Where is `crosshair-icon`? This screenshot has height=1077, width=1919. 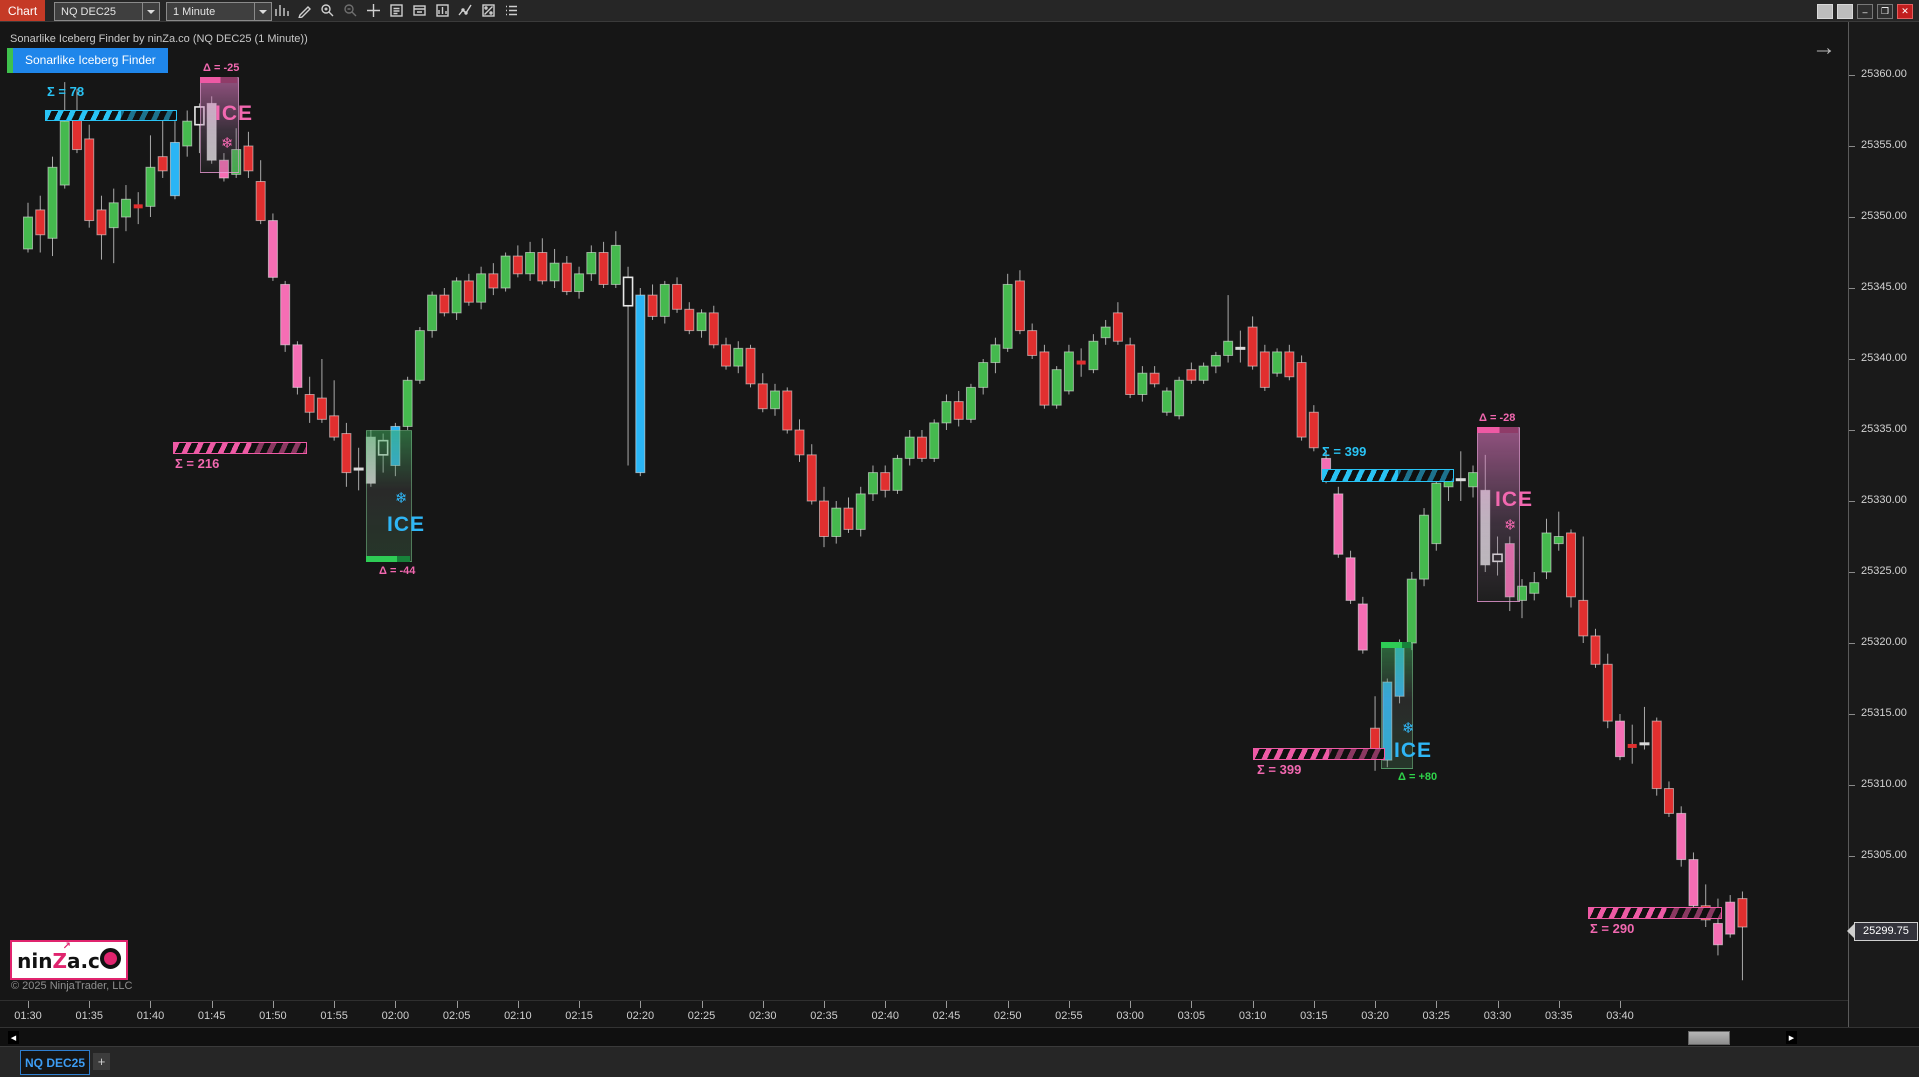
crosshair-icon is located at coordinates (373, 10).